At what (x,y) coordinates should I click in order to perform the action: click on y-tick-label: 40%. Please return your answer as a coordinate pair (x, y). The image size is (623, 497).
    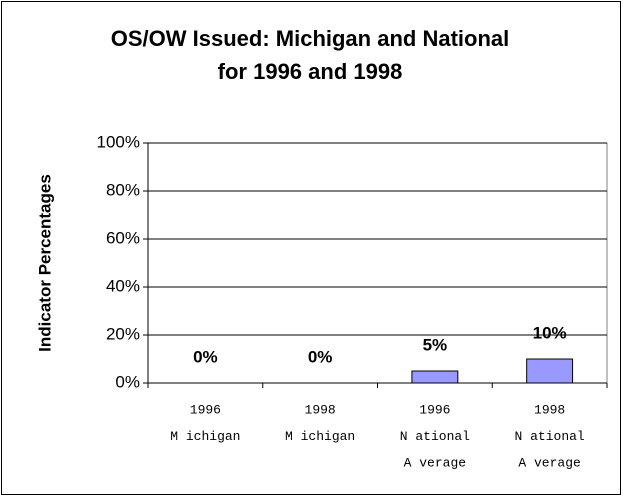
    Looking at the image, I should click on (123, 285).